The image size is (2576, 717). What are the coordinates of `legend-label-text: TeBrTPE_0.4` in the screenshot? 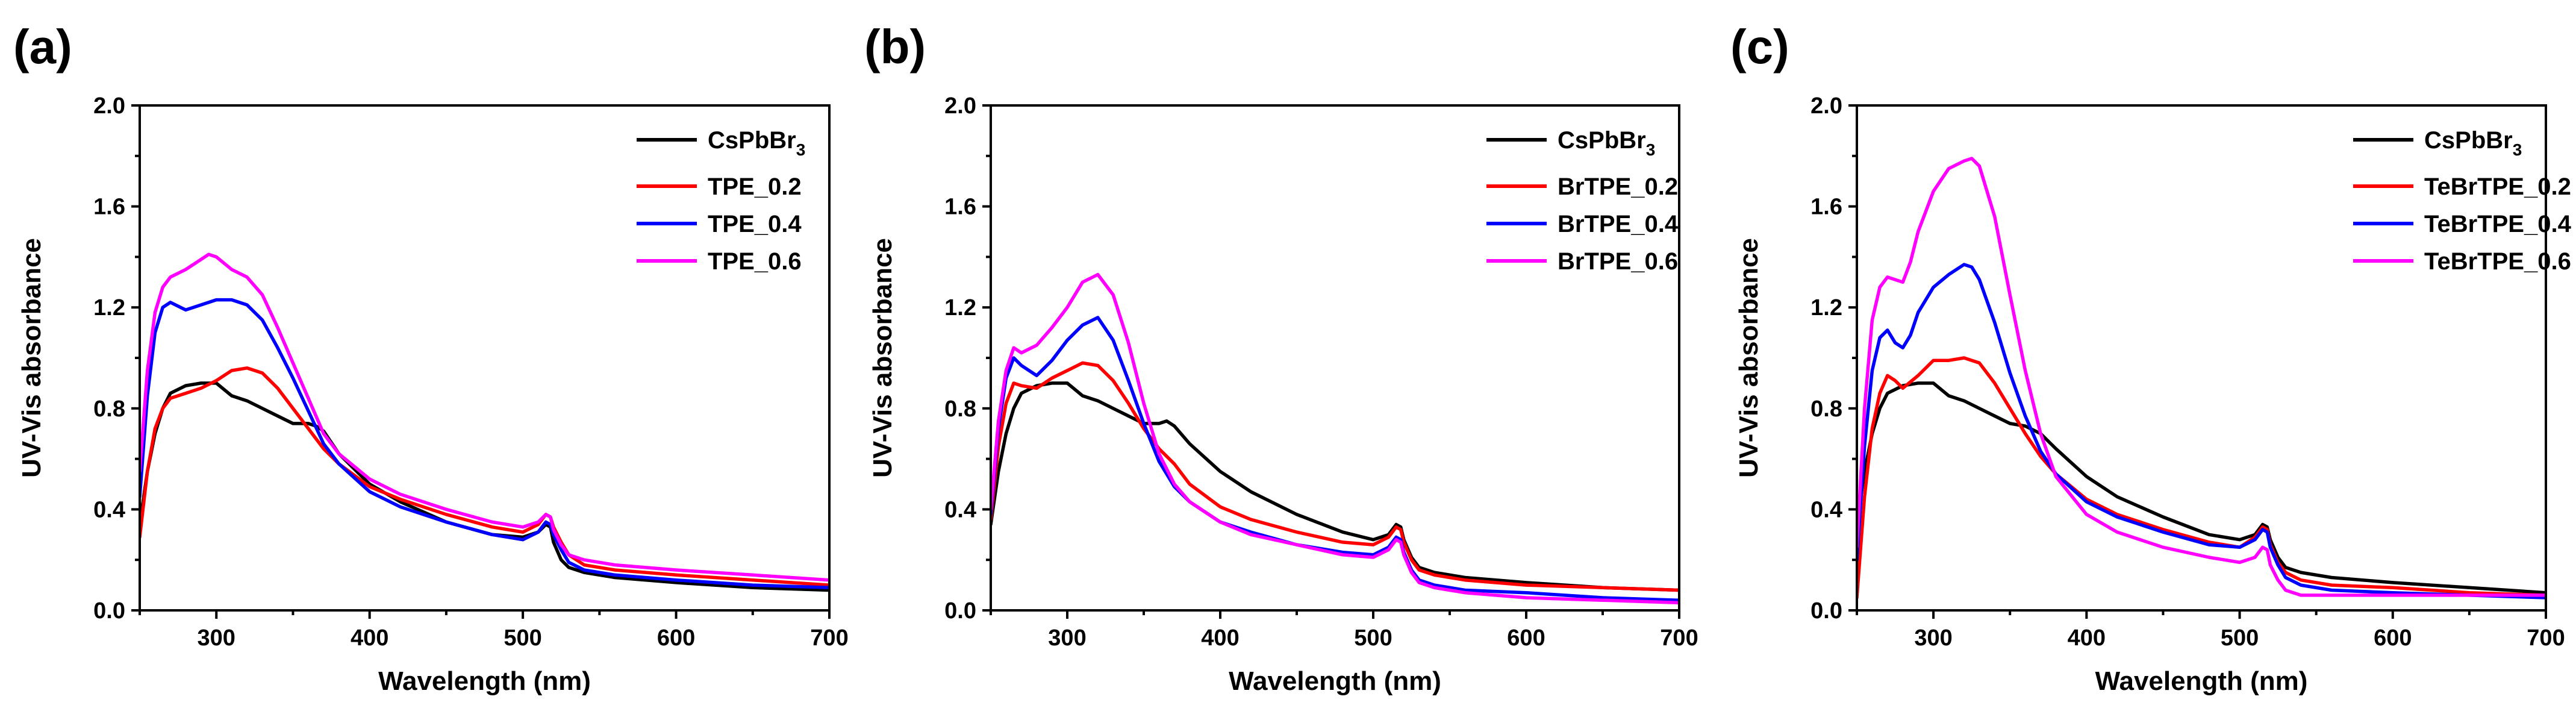 It's located at (2498, 224).